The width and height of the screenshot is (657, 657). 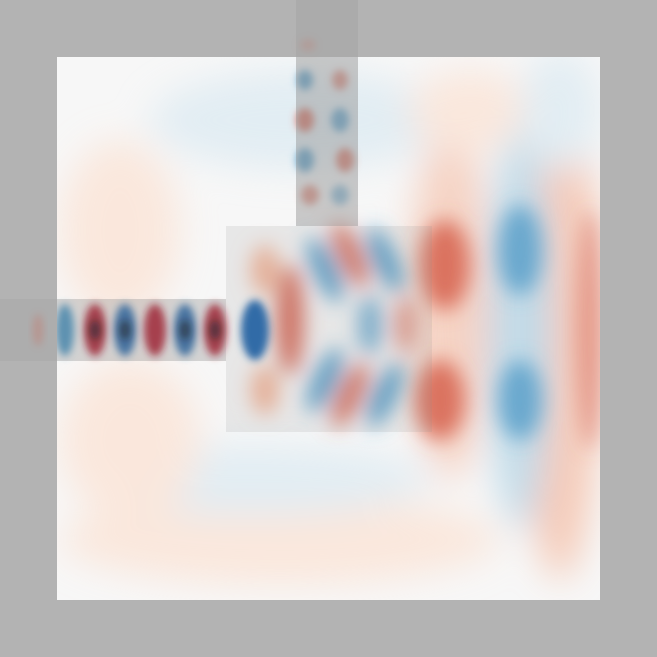 I want to click on guided-mode, so click(x=163, y=330).